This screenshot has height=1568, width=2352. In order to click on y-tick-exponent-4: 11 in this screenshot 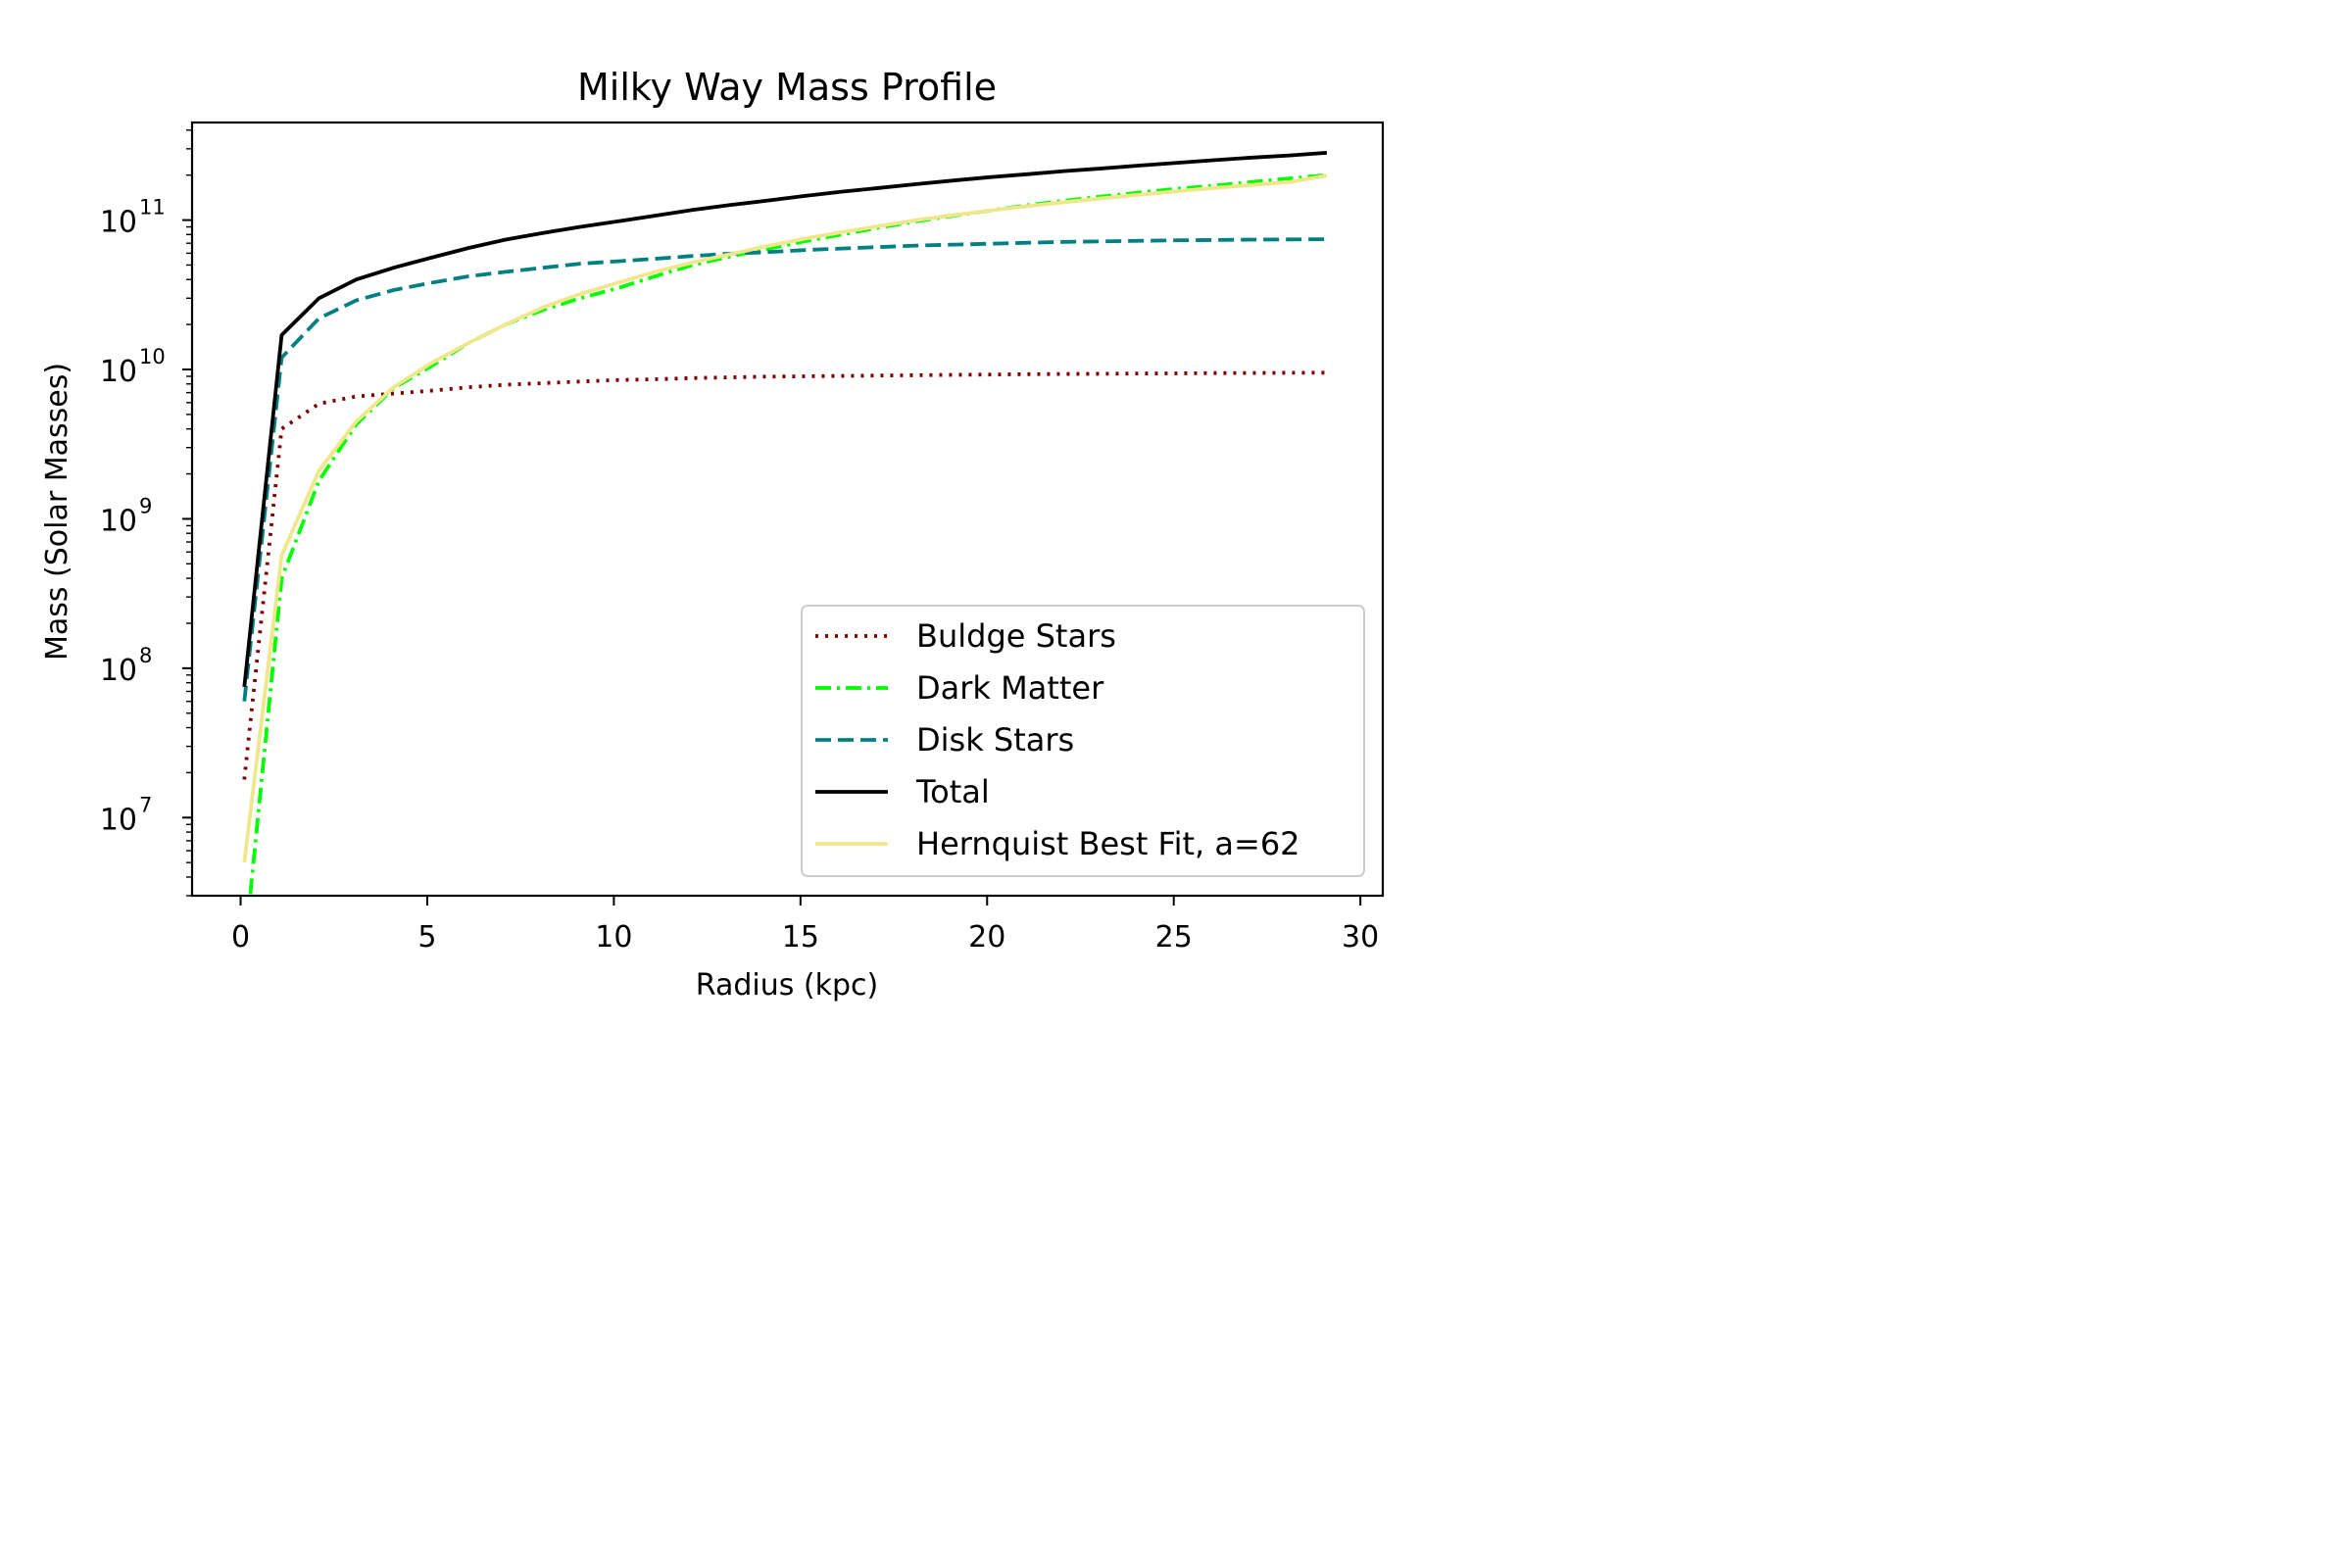, I will do `click(152, 208)`.